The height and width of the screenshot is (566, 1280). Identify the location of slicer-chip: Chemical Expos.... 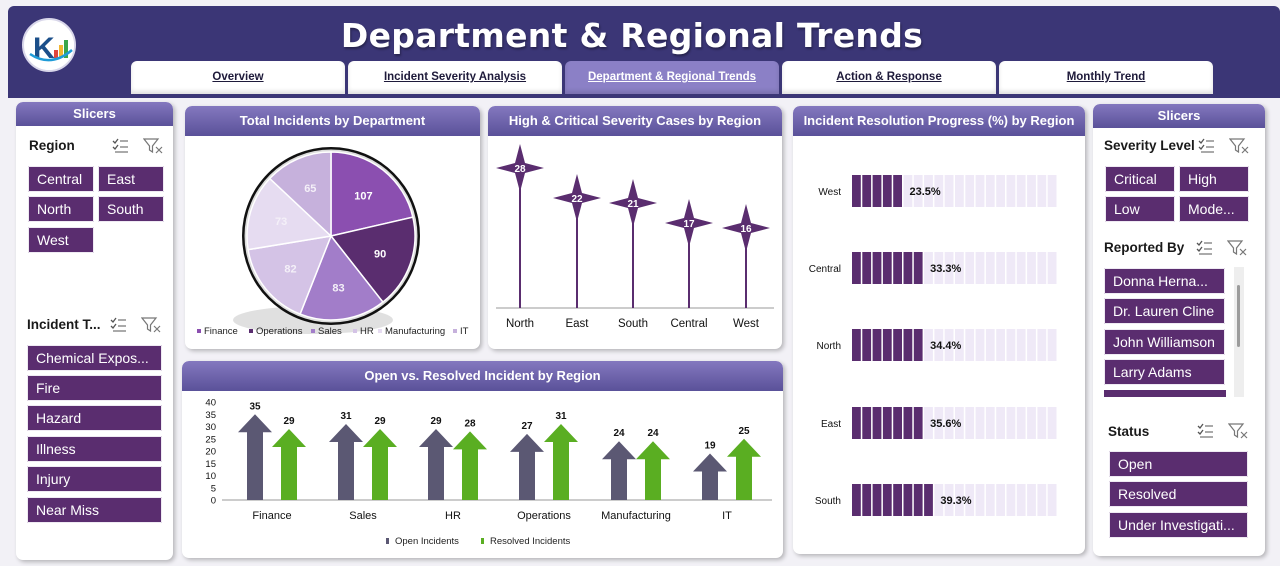
(94, 358).